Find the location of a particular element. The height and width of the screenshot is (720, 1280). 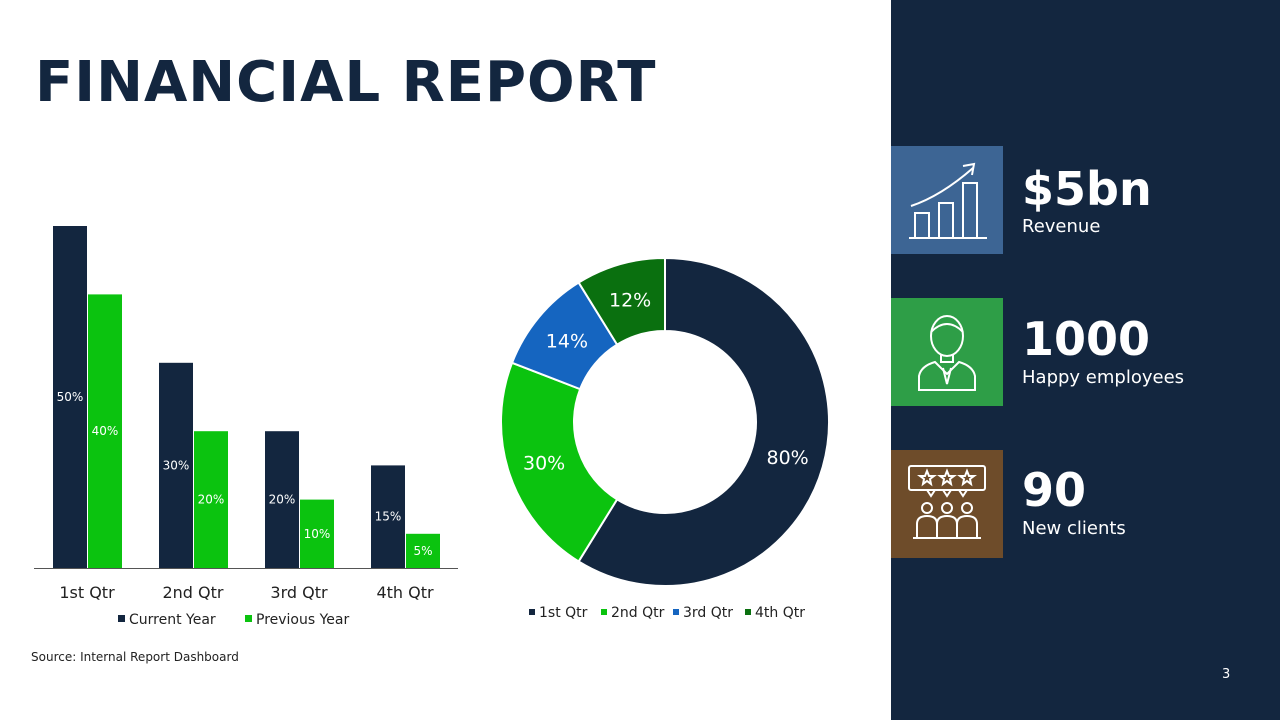

bar-data-label: 30% is located at coordinates (176, 465).